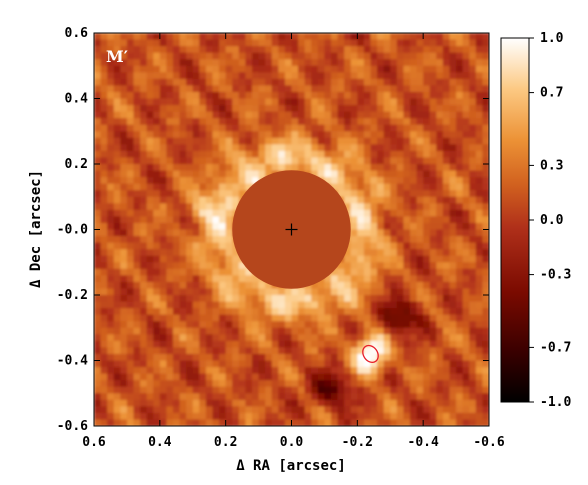  I want to click on y-tick-label: -0.4, so click(72, 361).